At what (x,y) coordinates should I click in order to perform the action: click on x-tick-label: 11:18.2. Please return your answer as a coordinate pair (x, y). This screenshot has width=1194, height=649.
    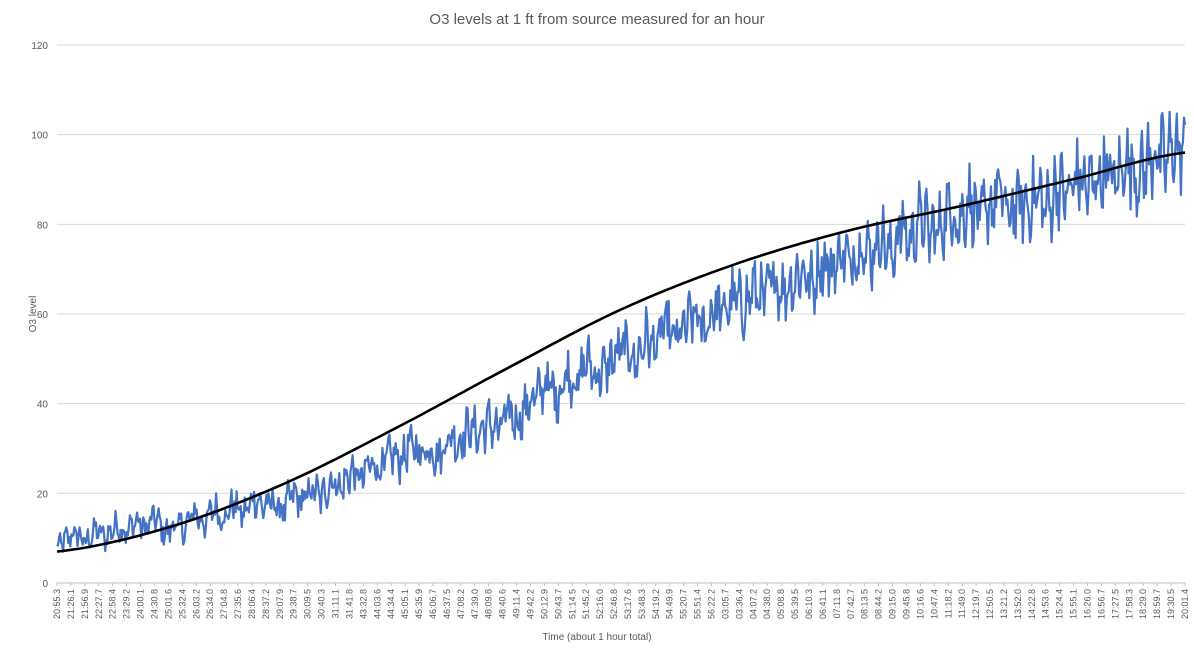
    Looking at the image, I should click on (948, 603).